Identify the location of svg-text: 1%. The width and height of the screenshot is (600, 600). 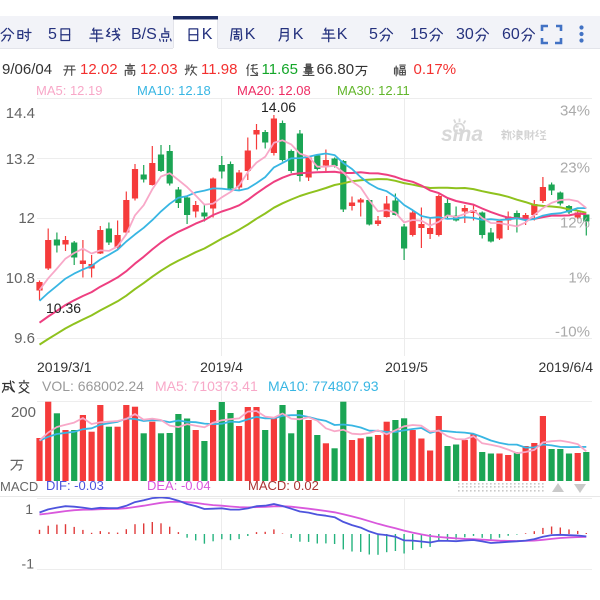
(579, 278).